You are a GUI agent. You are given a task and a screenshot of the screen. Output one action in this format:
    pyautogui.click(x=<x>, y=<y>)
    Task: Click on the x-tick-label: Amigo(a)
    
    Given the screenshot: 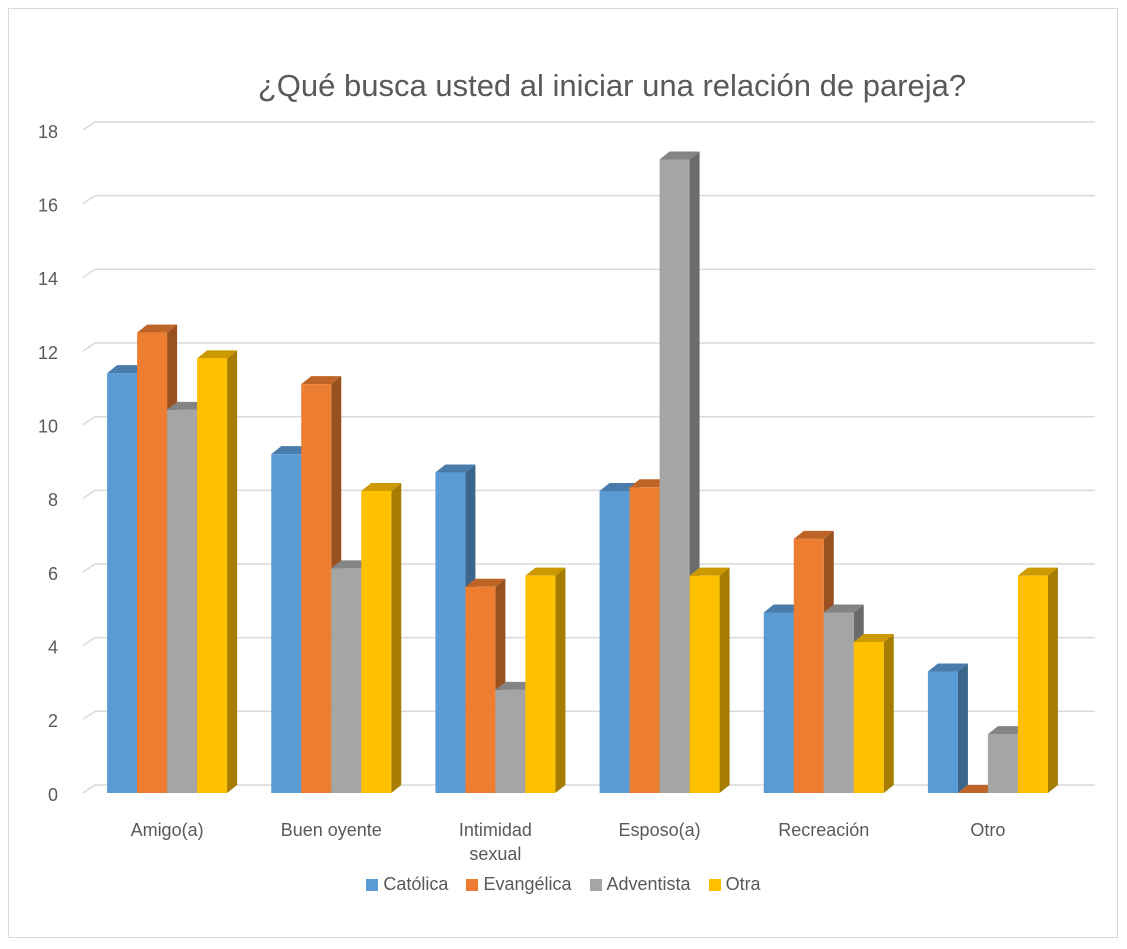 What is the action you would take?
    pyautogui.click(x=167, y=830)
    